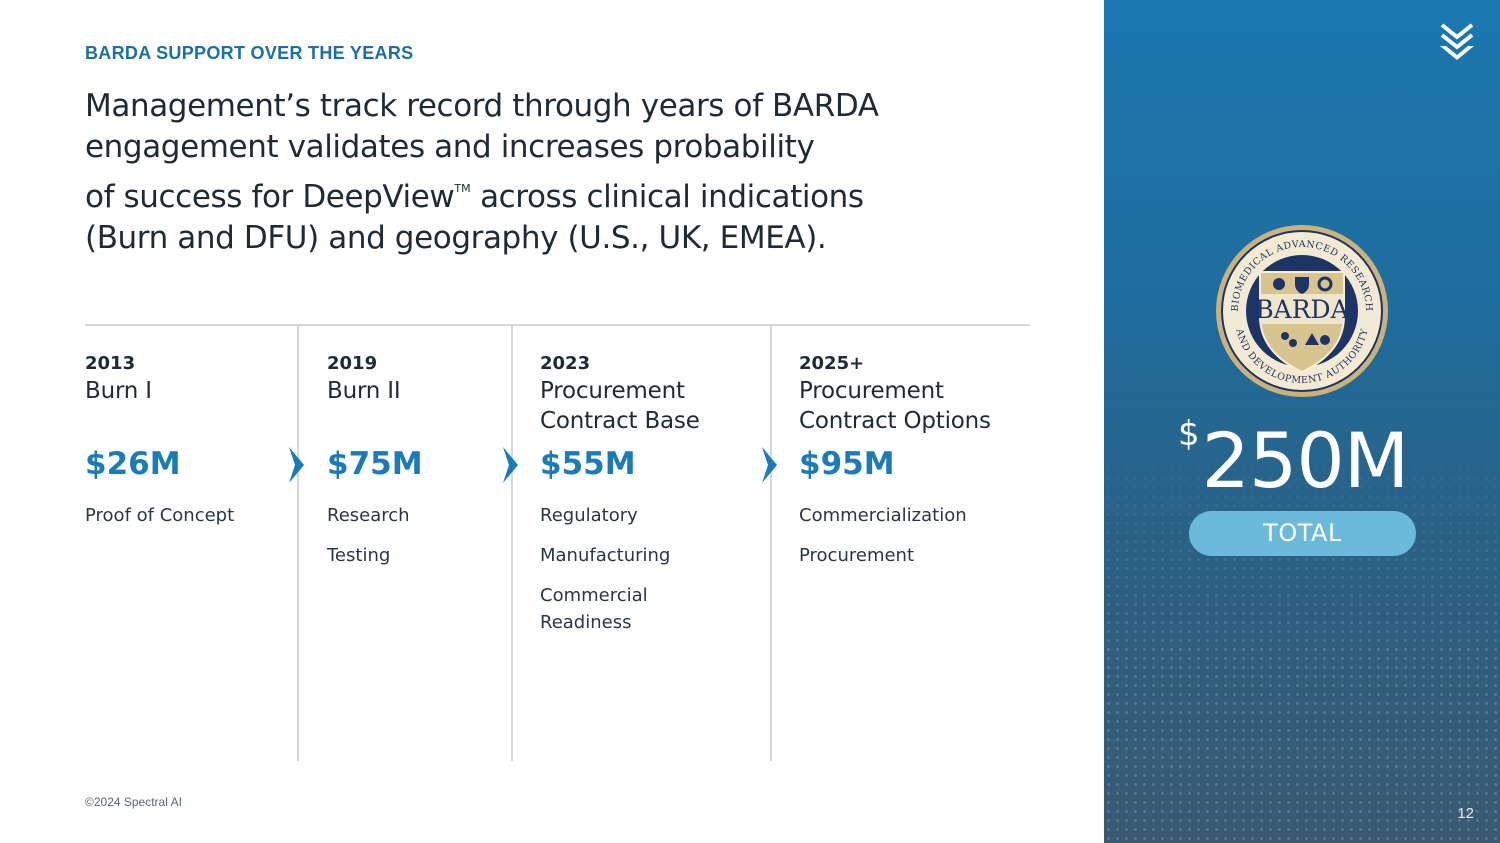 This screenshot has width=1500, height=843. I want to click on timeline-item: Research, so click(368, 515).